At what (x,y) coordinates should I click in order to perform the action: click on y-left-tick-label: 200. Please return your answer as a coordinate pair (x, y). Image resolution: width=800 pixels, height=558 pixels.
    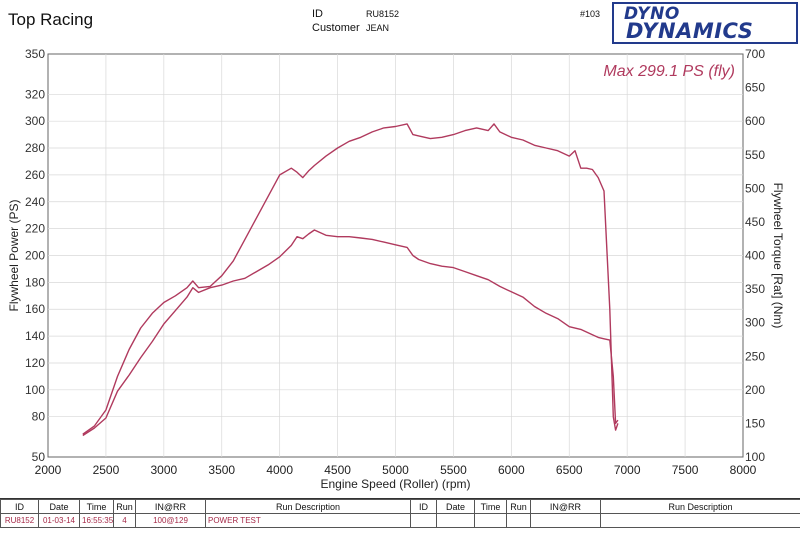
    Looking at the image, I should click on (35, 256).